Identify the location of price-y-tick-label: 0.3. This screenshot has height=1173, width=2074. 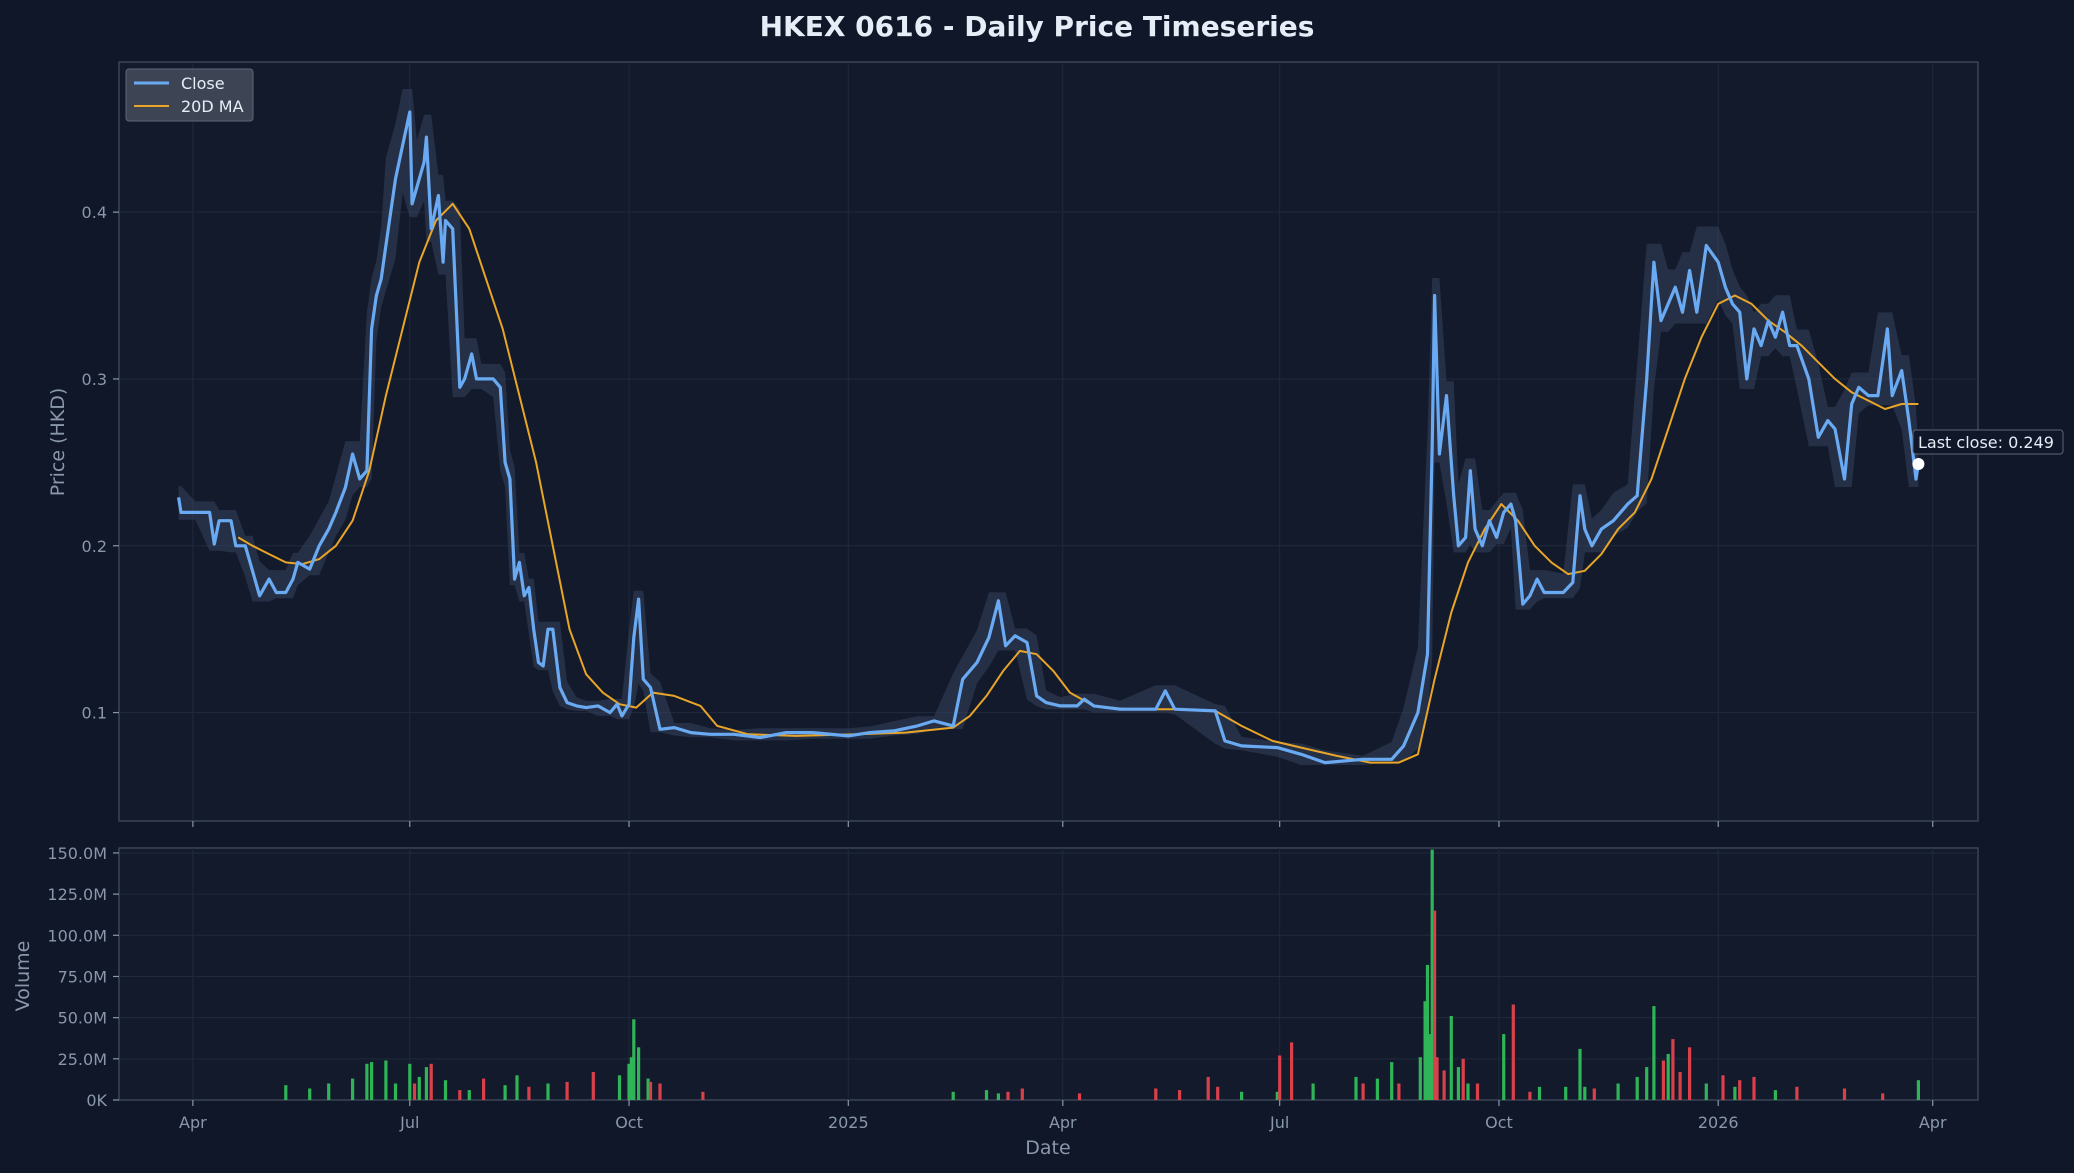
(94, 379).